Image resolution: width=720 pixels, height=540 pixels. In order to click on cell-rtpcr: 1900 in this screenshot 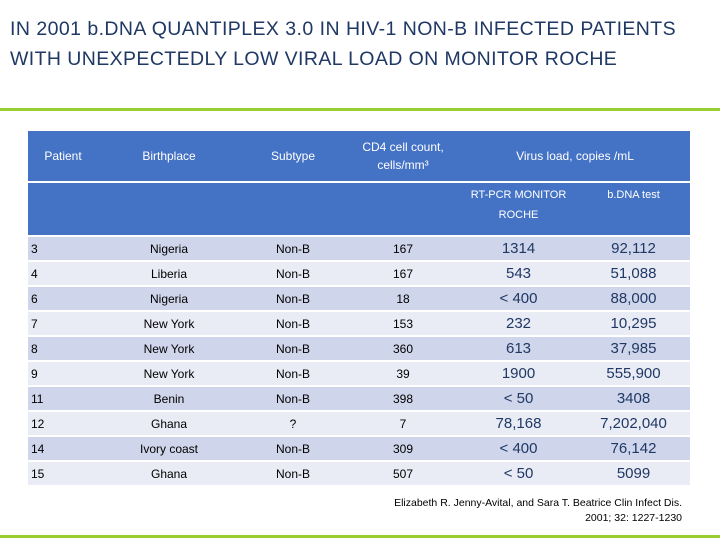, I will do `click(518, 374)`.